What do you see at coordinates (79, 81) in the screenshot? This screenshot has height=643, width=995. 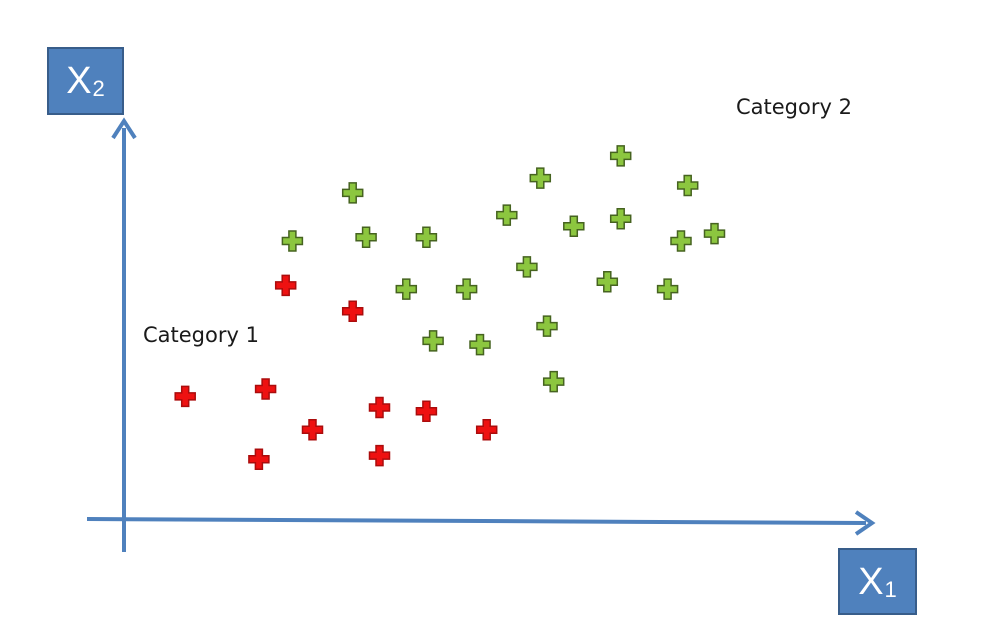 I see `y-axis-label: X` at bounding box center [79, 81].